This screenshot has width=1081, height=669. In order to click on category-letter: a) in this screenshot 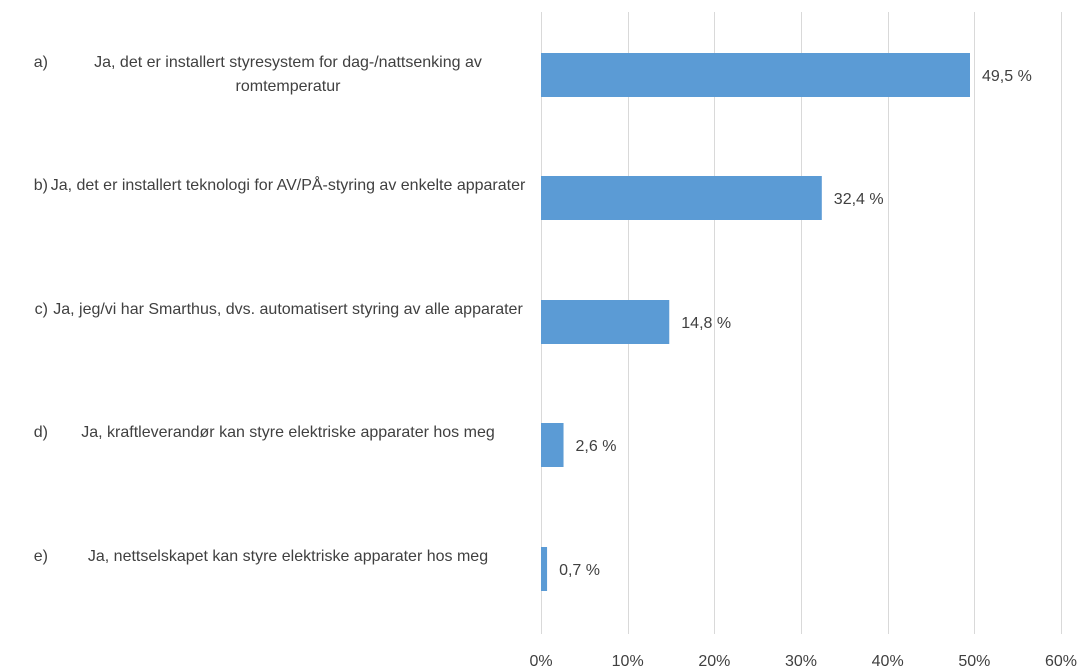, I will do `click(40, 62)`.